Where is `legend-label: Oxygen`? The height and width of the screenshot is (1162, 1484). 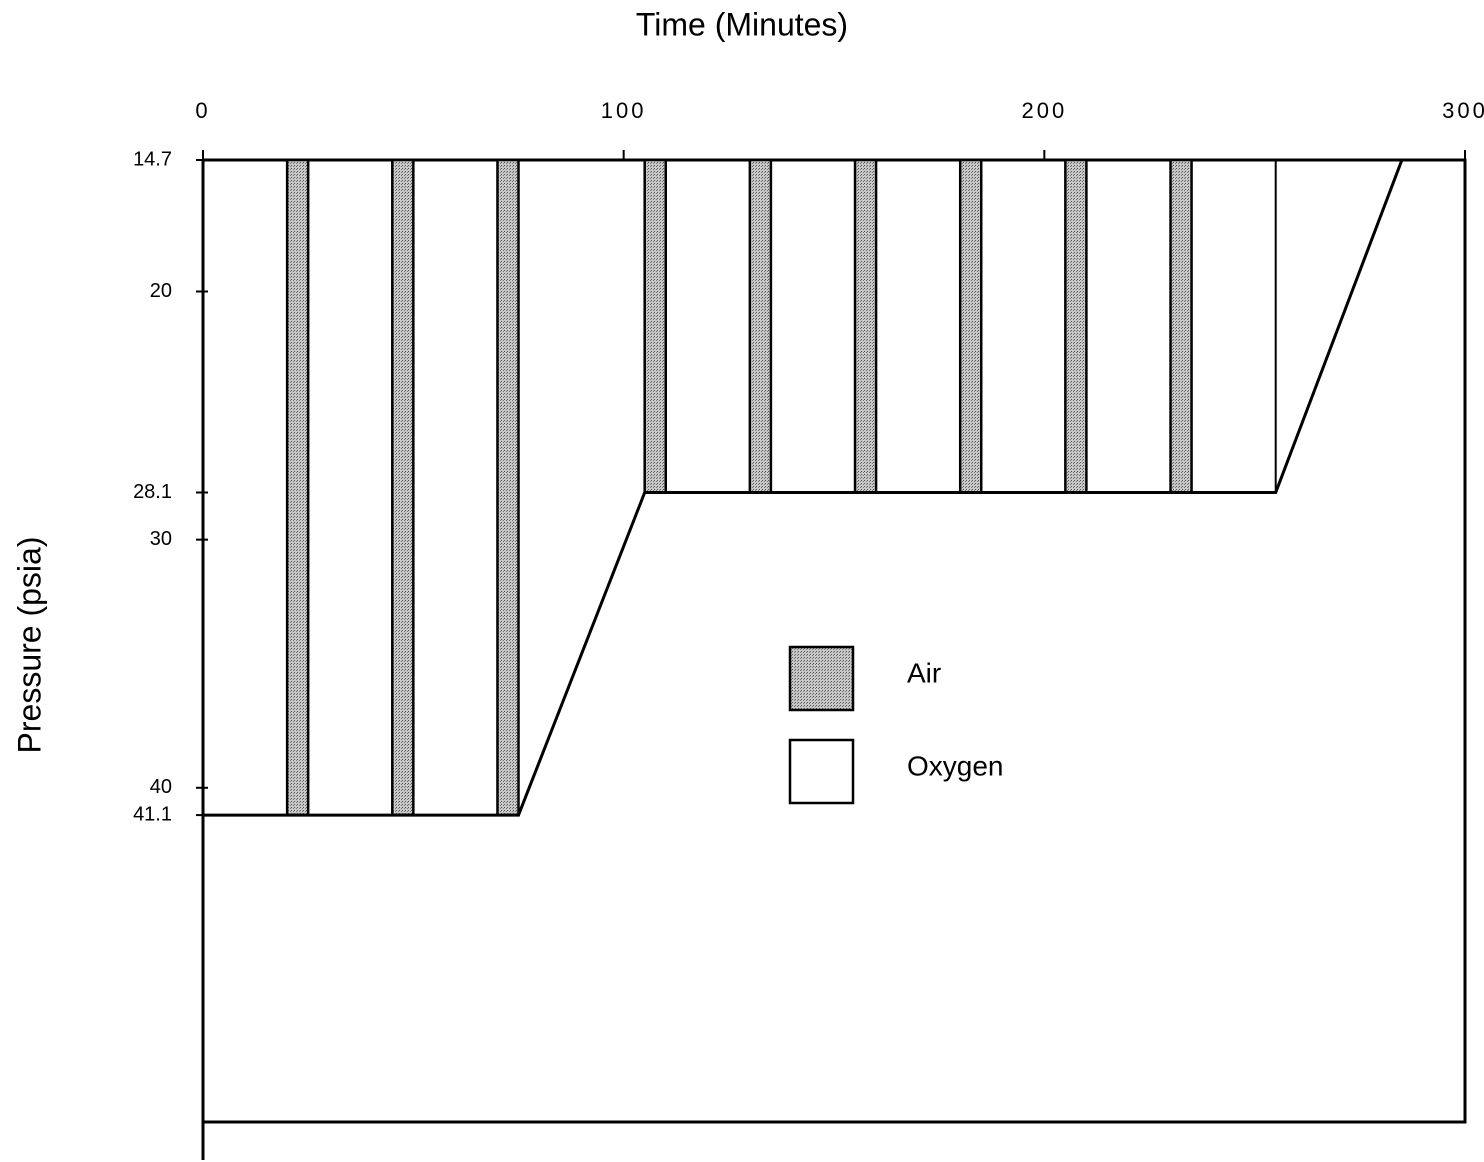
legend-label: Oxygen is located at coordinates (955, 765).